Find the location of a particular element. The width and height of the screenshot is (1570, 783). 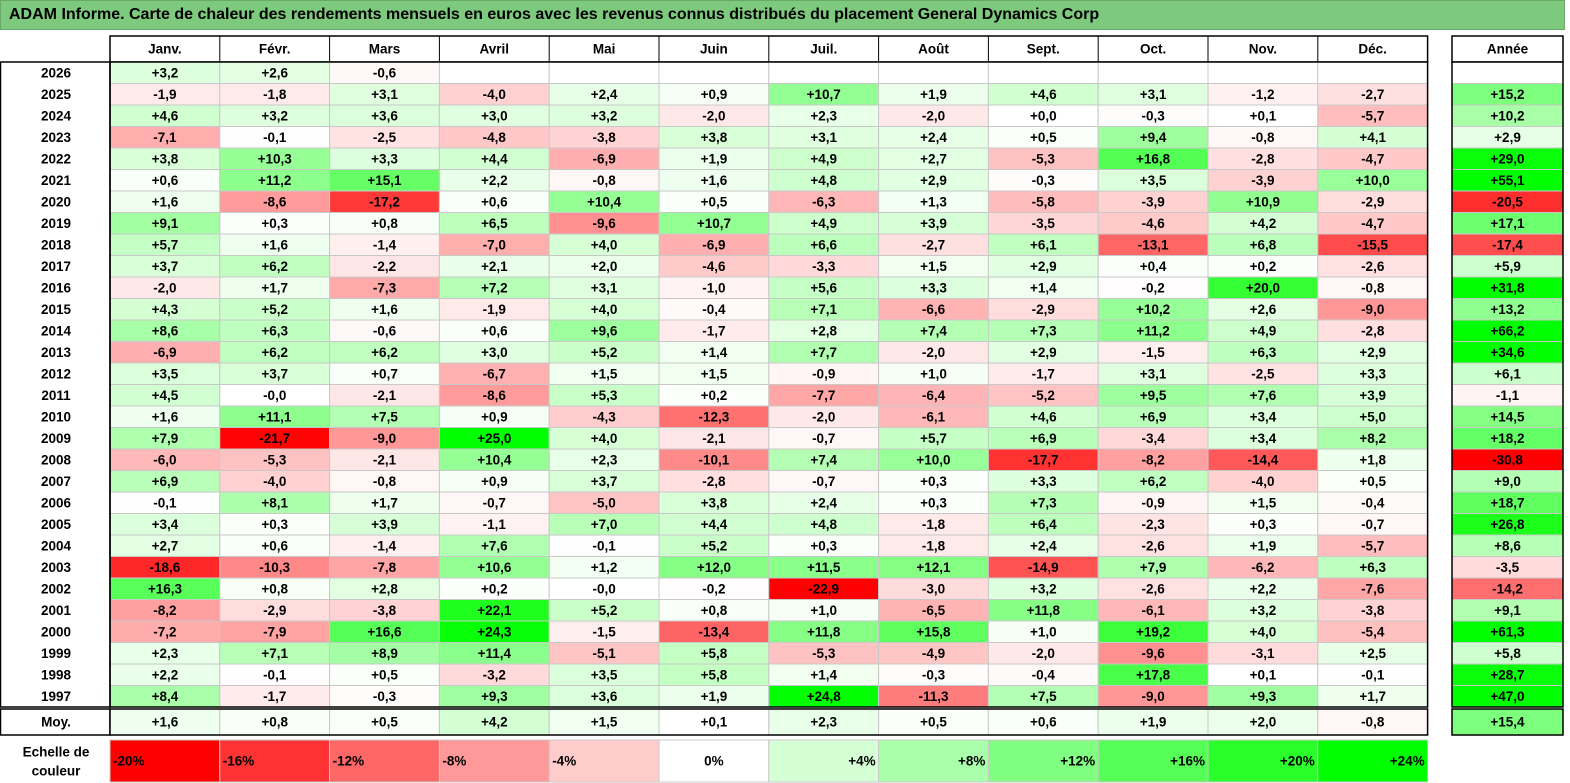

cell-value: +10,9 is located at coordinates (1263, 201).